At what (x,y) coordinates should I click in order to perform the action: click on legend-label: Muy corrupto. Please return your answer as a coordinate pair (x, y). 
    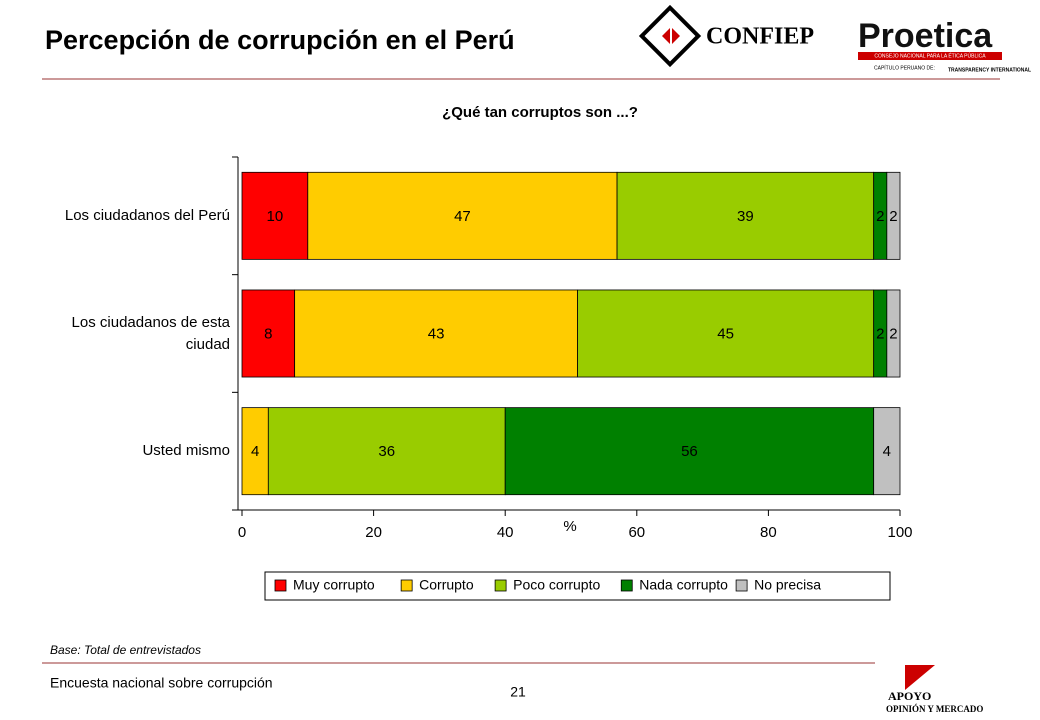
    Looking at the image, I should click on (334, 585).